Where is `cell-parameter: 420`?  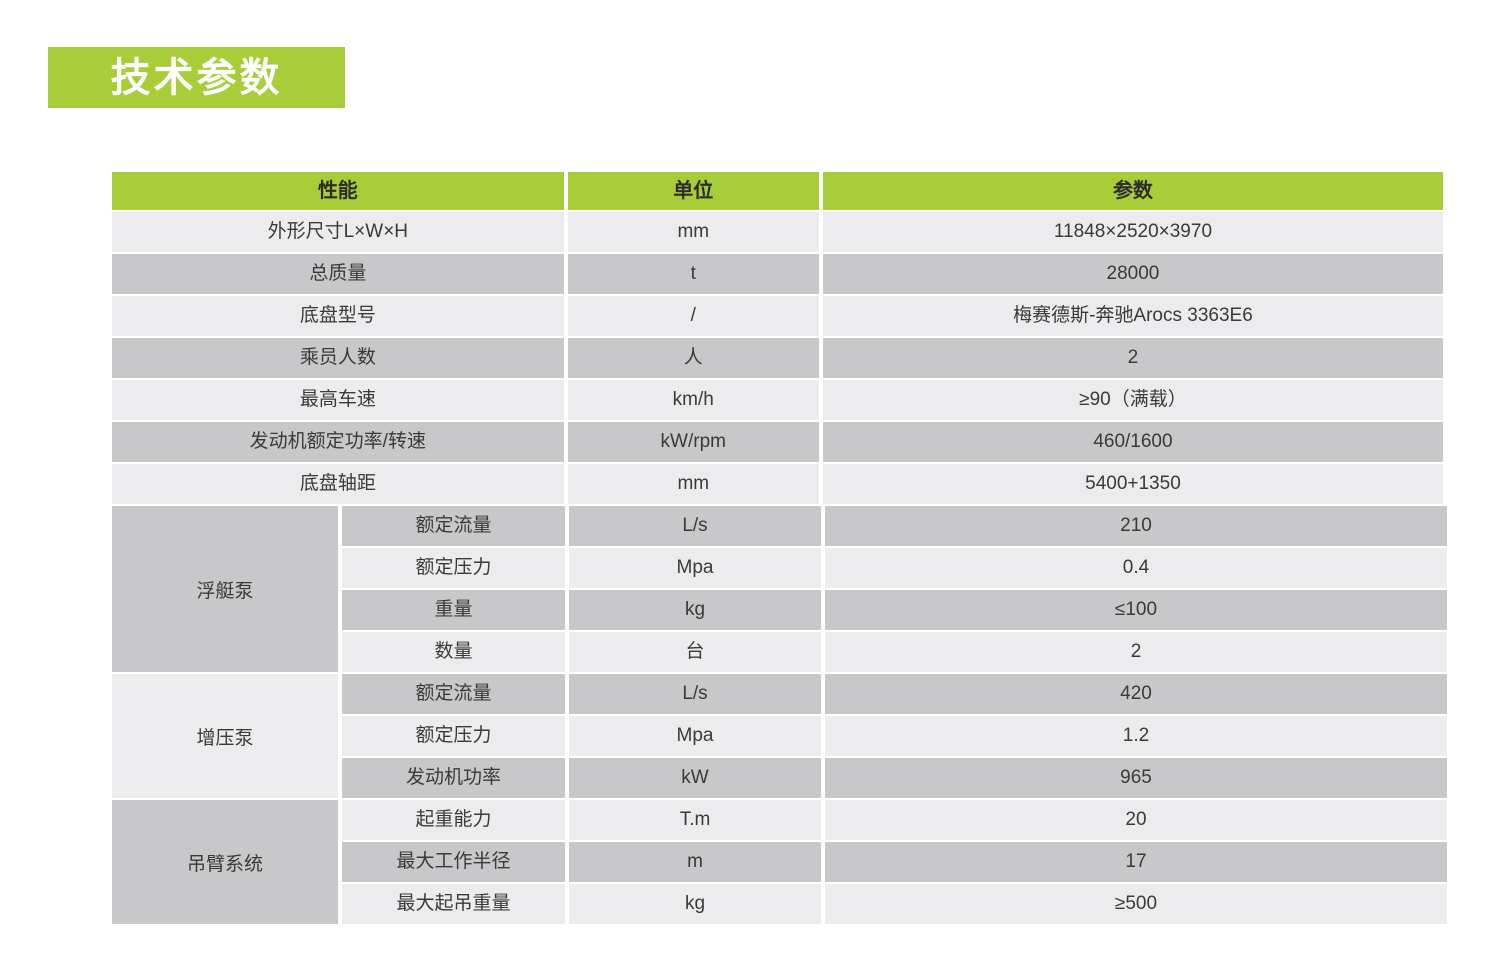 cell-parameter: 420 is located at coordinates (1136, 694).